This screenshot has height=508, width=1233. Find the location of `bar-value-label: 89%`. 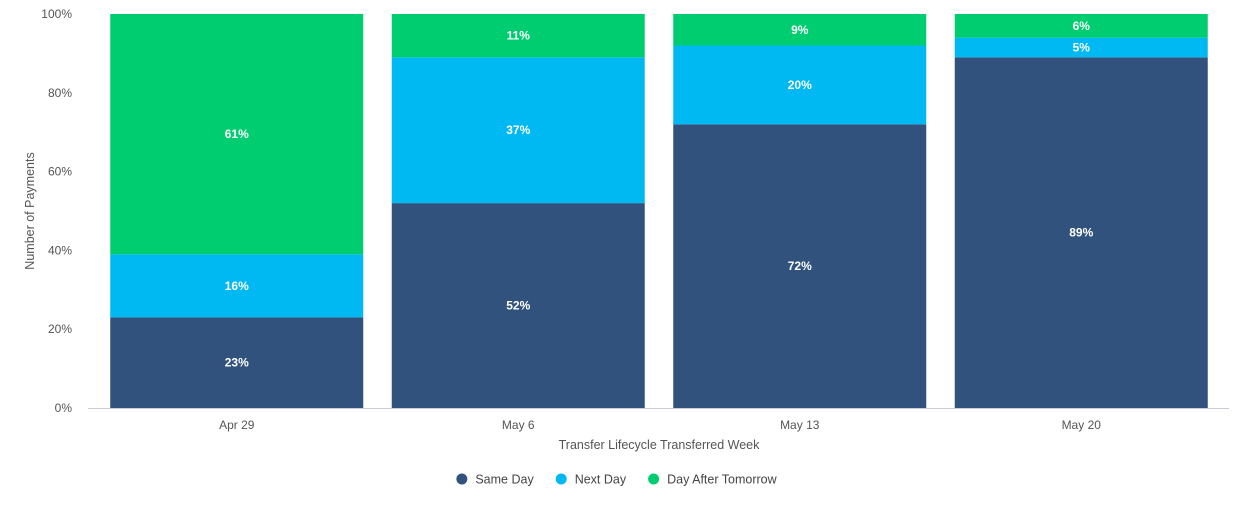

bar-value-label: 89% is located at coordinates (1081, 233).